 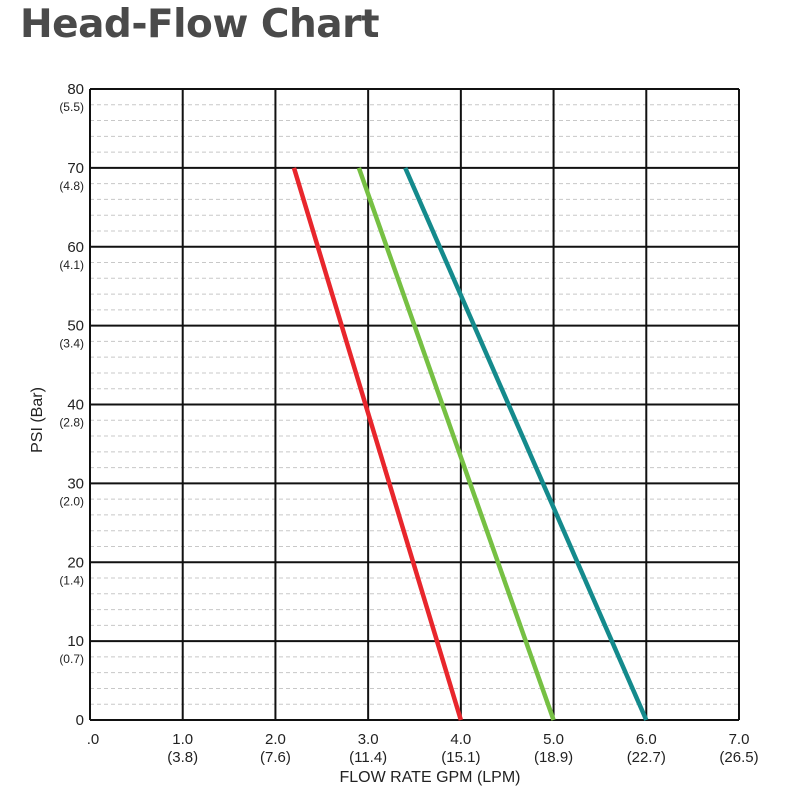 I want to click on x-tick-sublabel: (3.8), so click(x=182, y=757).